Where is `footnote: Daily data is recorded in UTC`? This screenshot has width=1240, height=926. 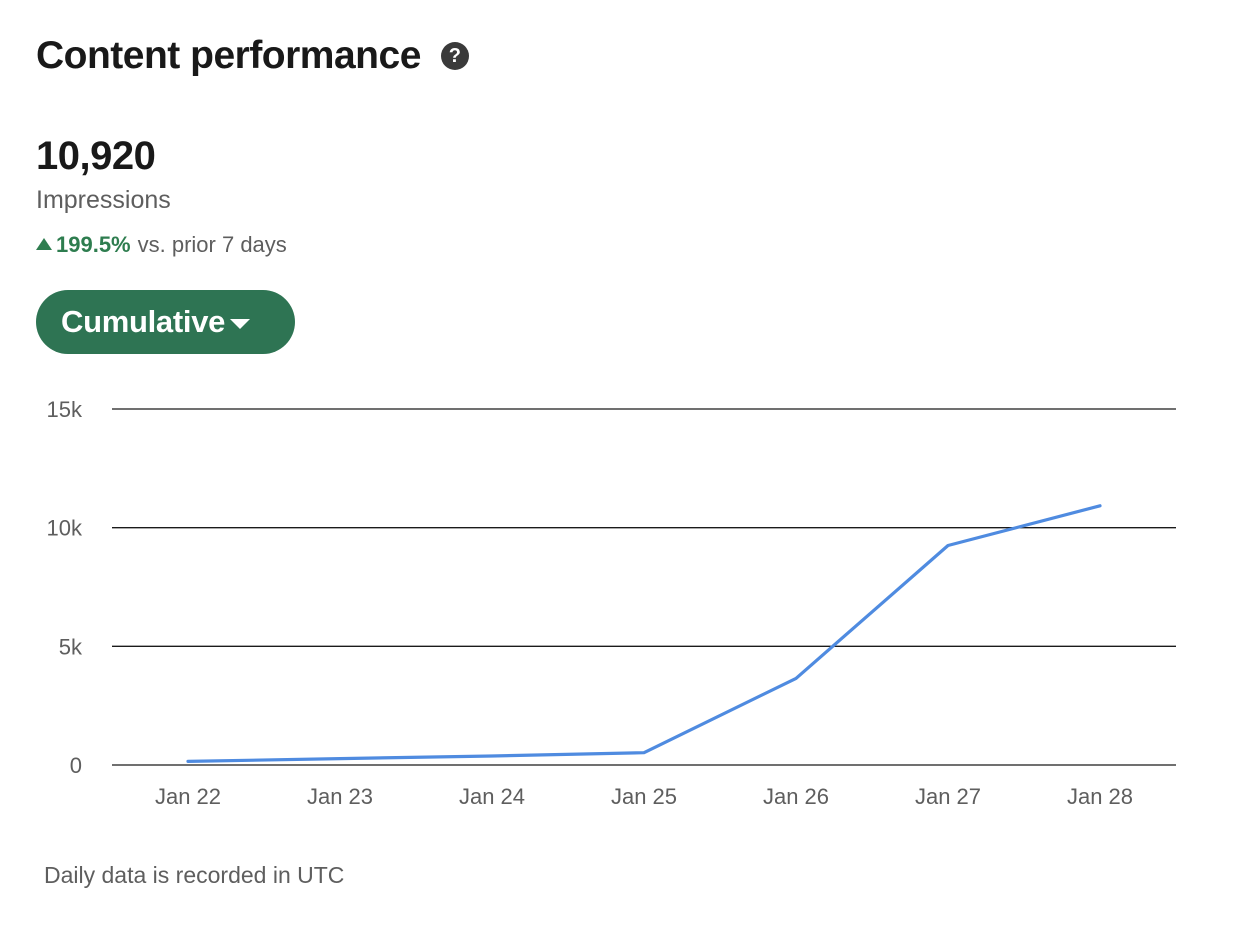 footnote: Daily data is recorded in UTC is located at coordinates (194, 875).